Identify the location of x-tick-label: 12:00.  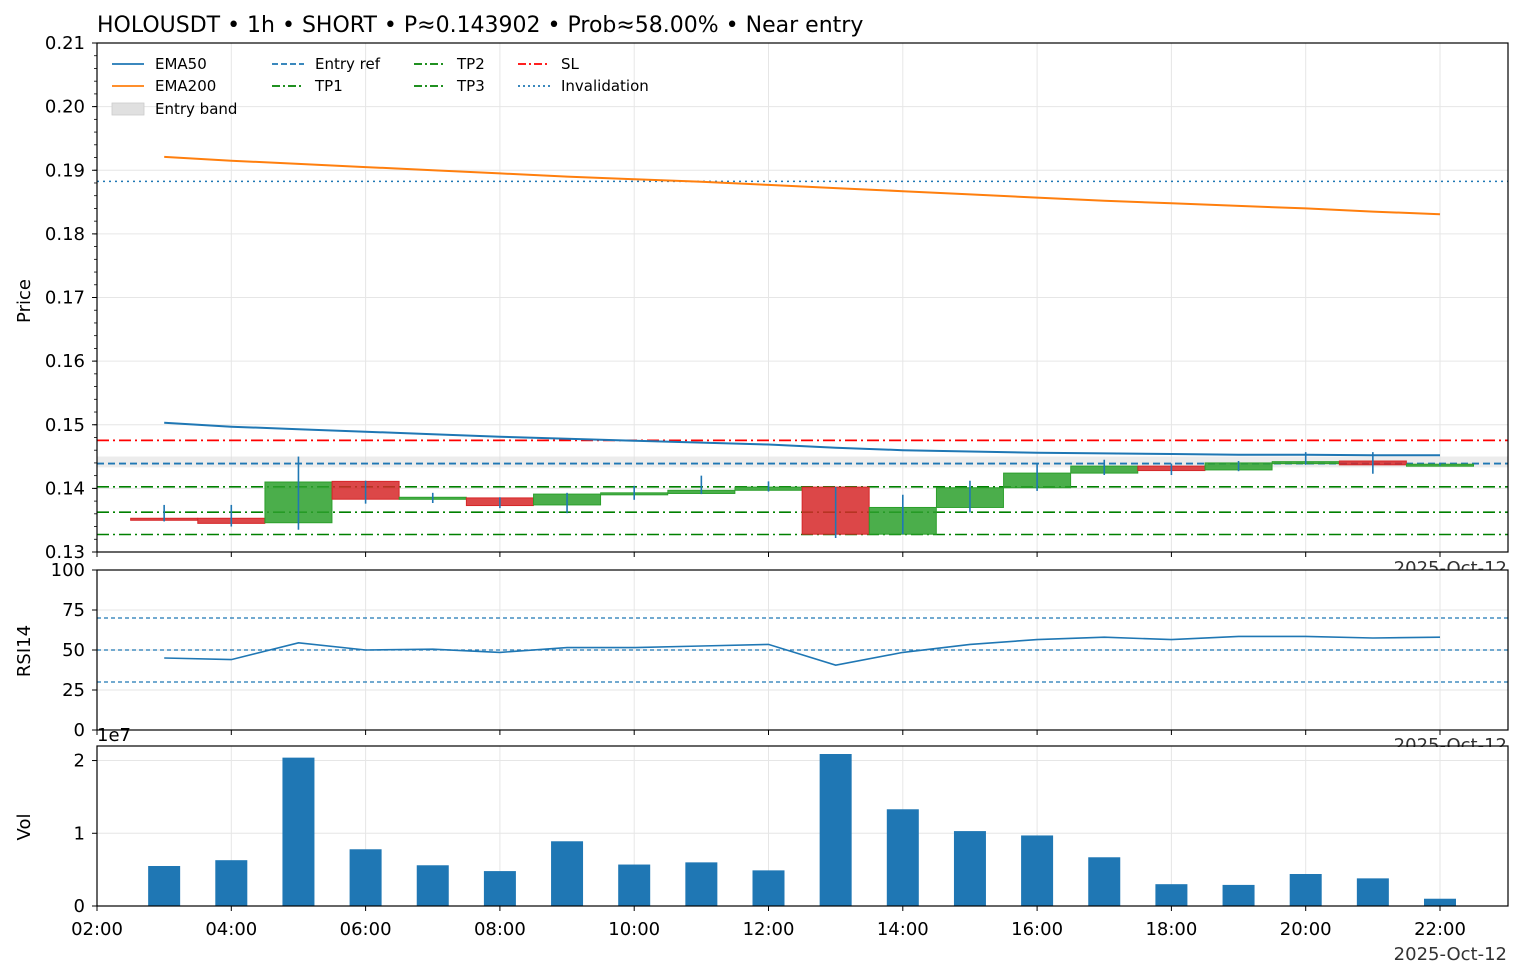
(769, 929).